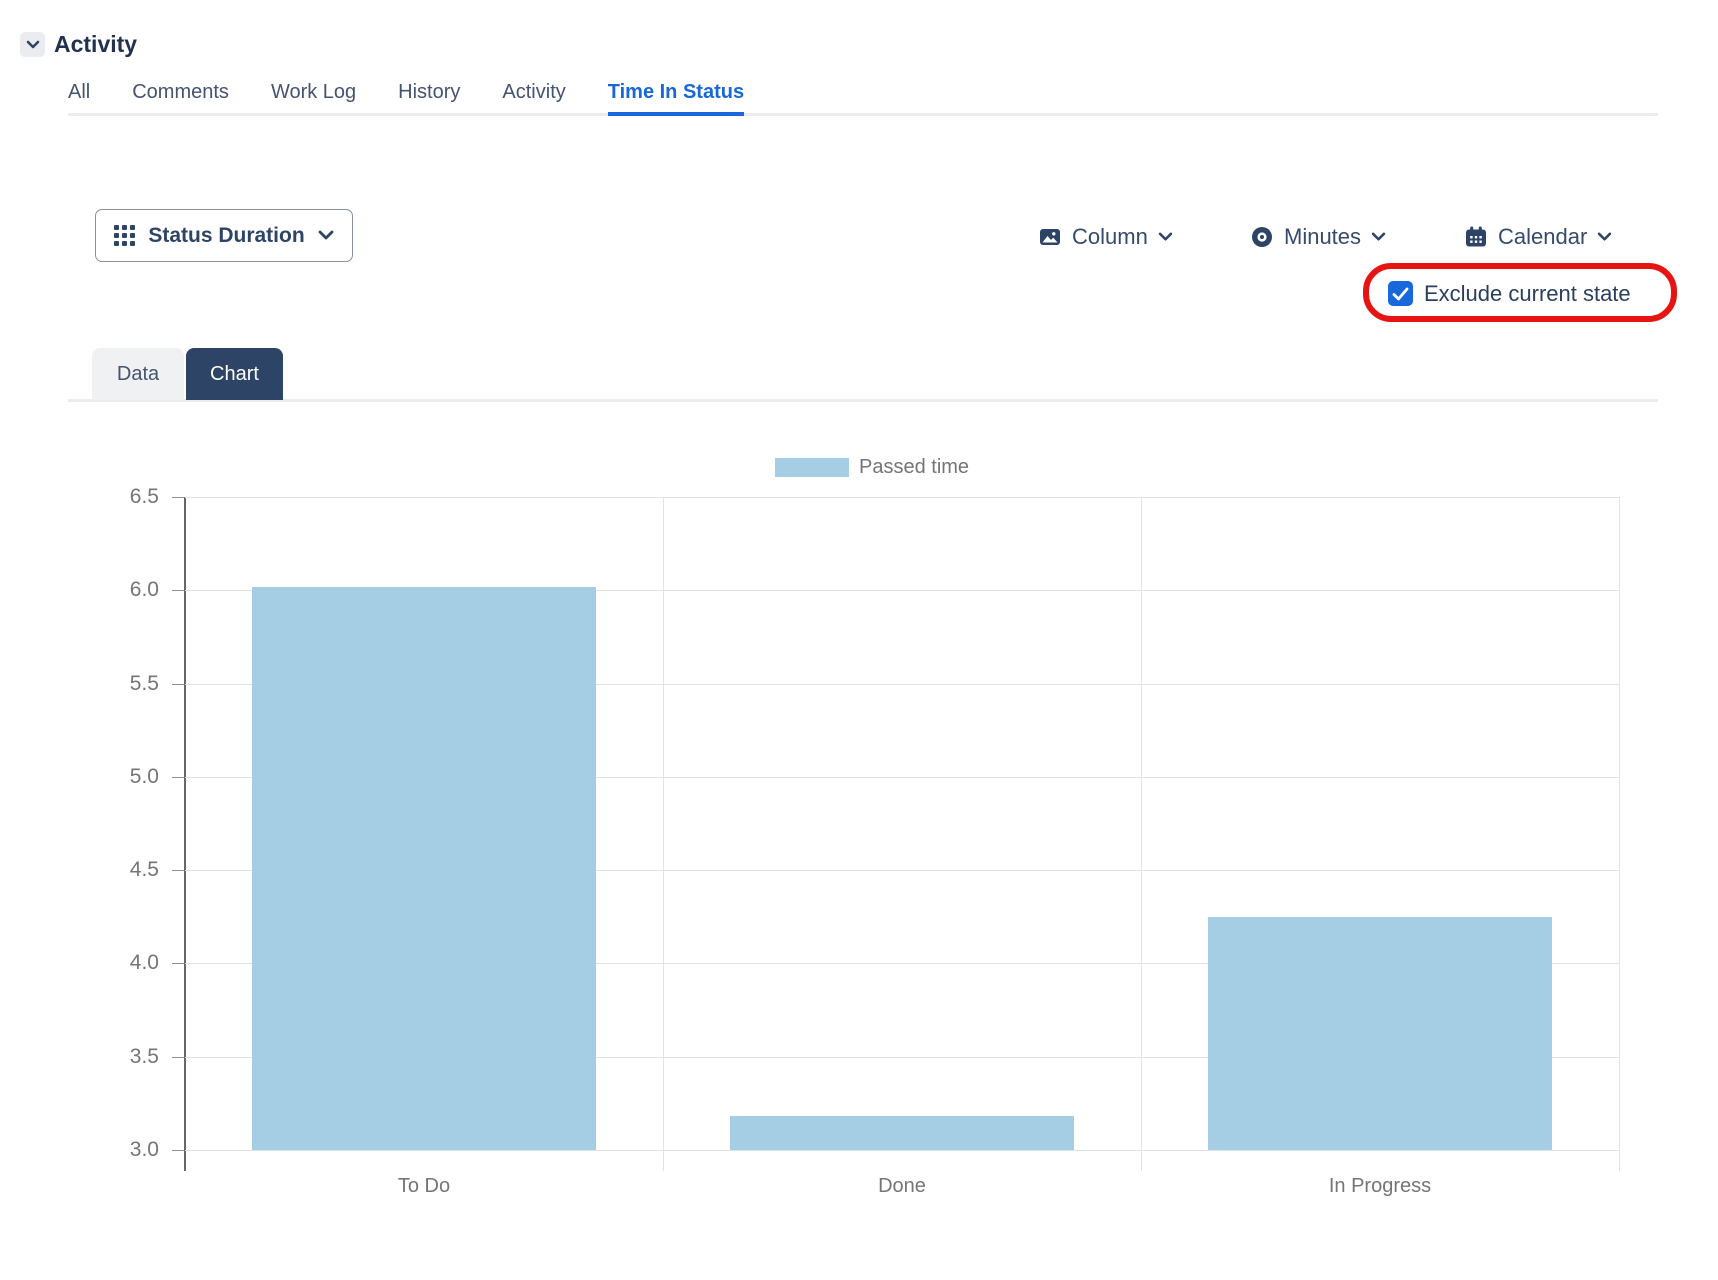  I want to click on exclude-current-state-label: Exclude current state, so click(1527, 293).